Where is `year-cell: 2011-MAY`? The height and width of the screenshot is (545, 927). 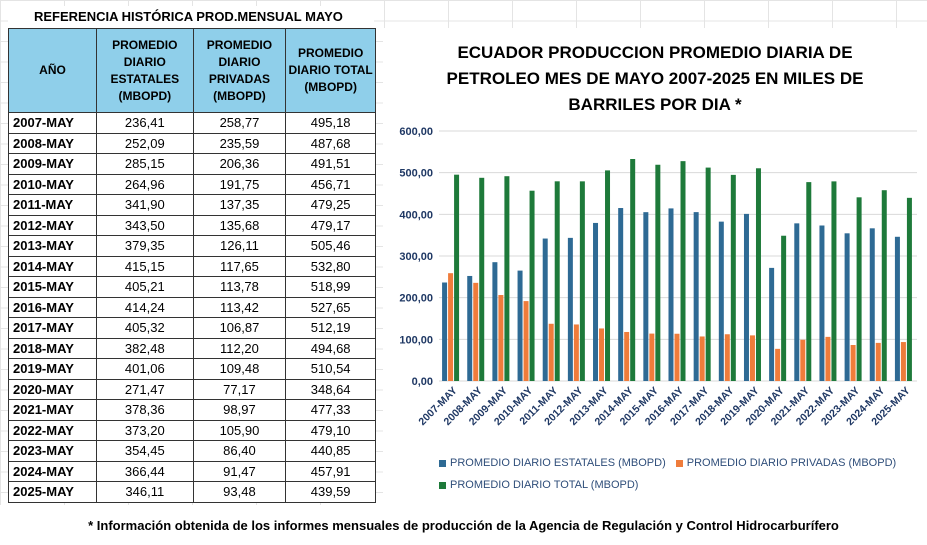
year-cell: 2011-MAY is located at coordinates (52, 205).